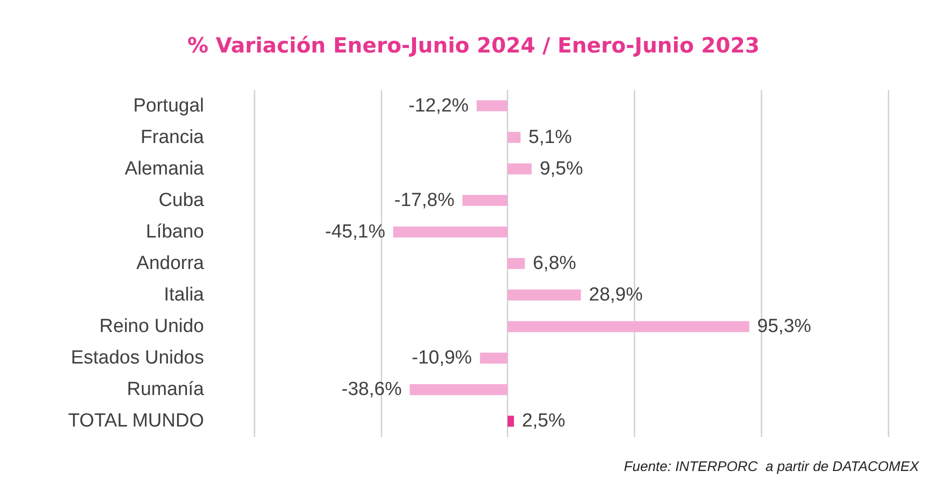 Image resolution: width=947 pixels, height=479 pixels. What do you see at coordinates (355, 231) in the screenshot?
I see `data-label: -45,1%` at bounding box center [355, 231].